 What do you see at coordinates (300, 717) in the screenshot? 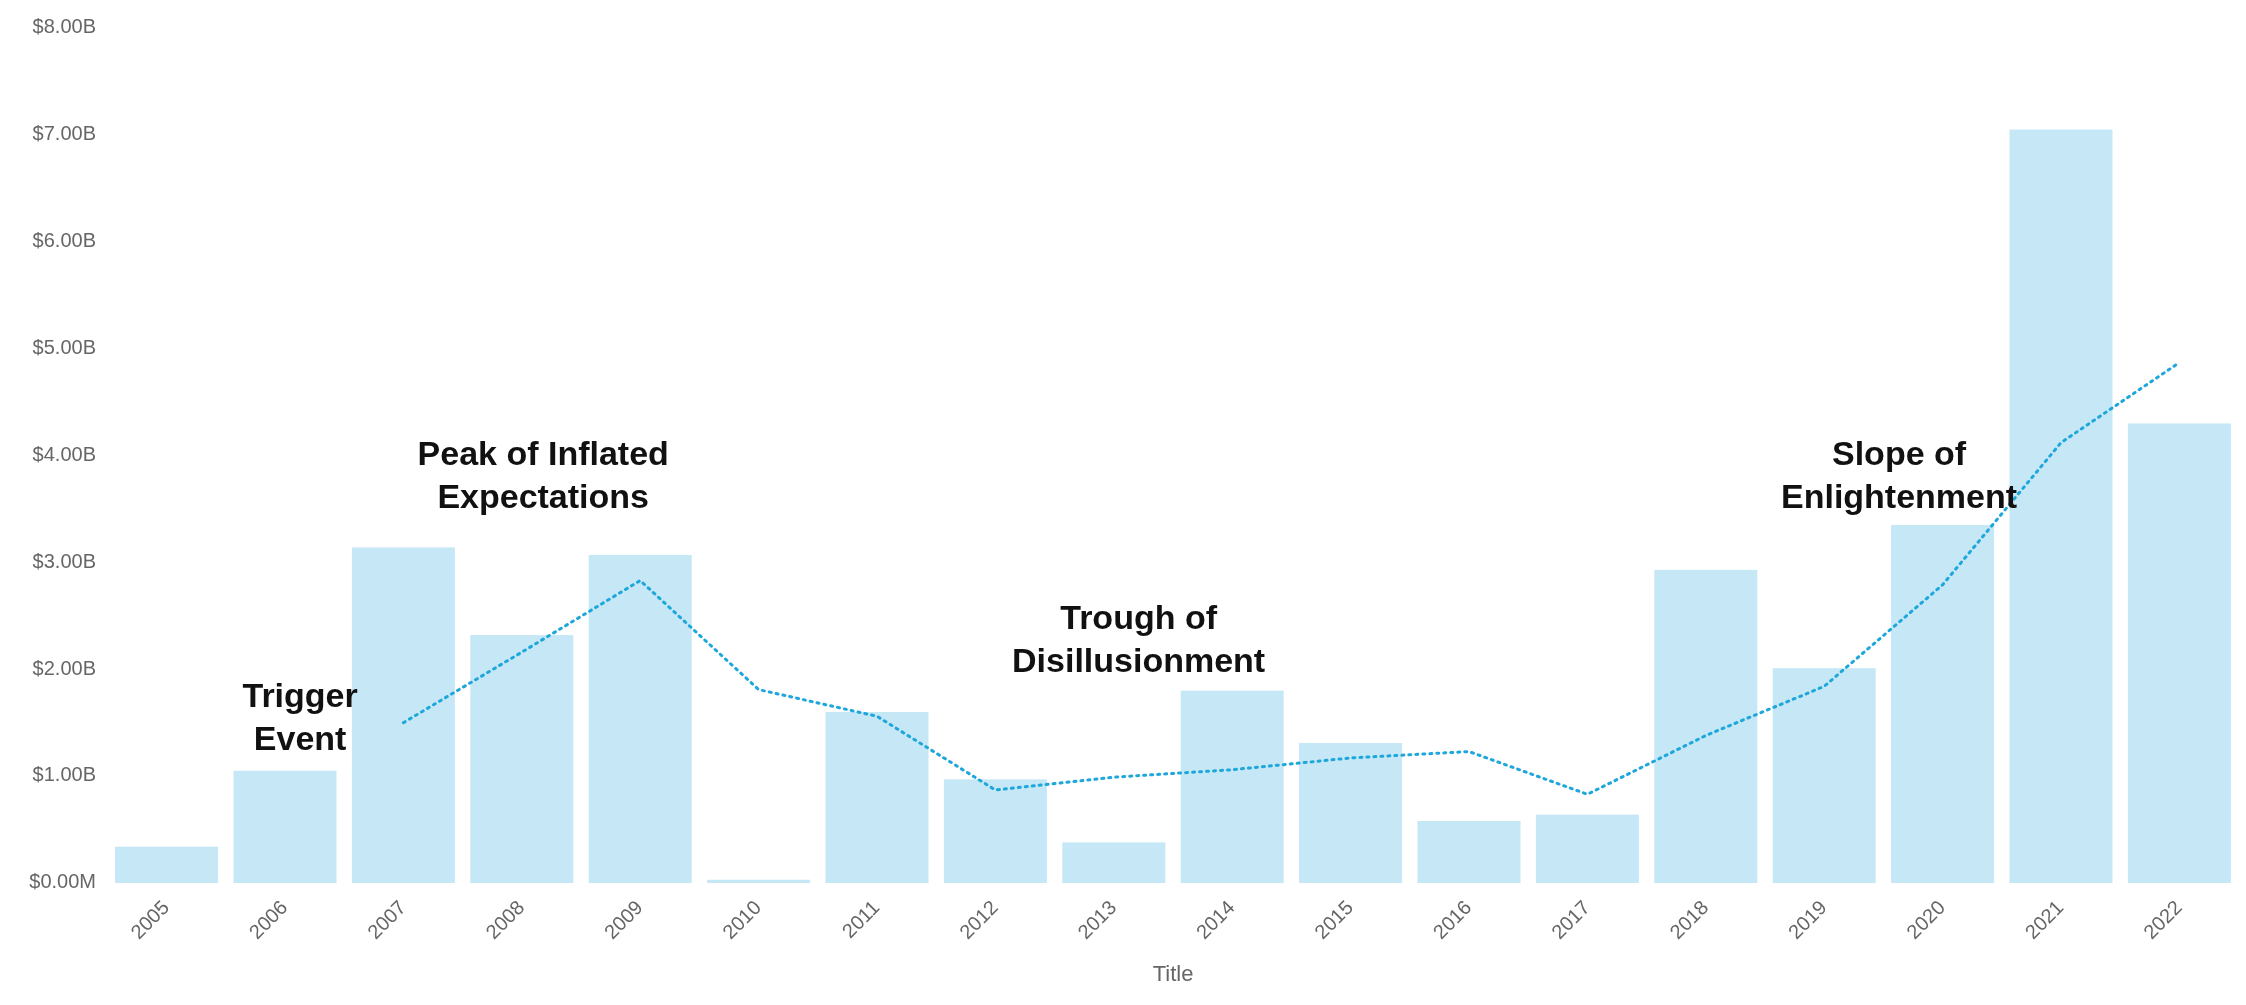
I see `annotation: Trigger Event` at bounding box center [300, 717].